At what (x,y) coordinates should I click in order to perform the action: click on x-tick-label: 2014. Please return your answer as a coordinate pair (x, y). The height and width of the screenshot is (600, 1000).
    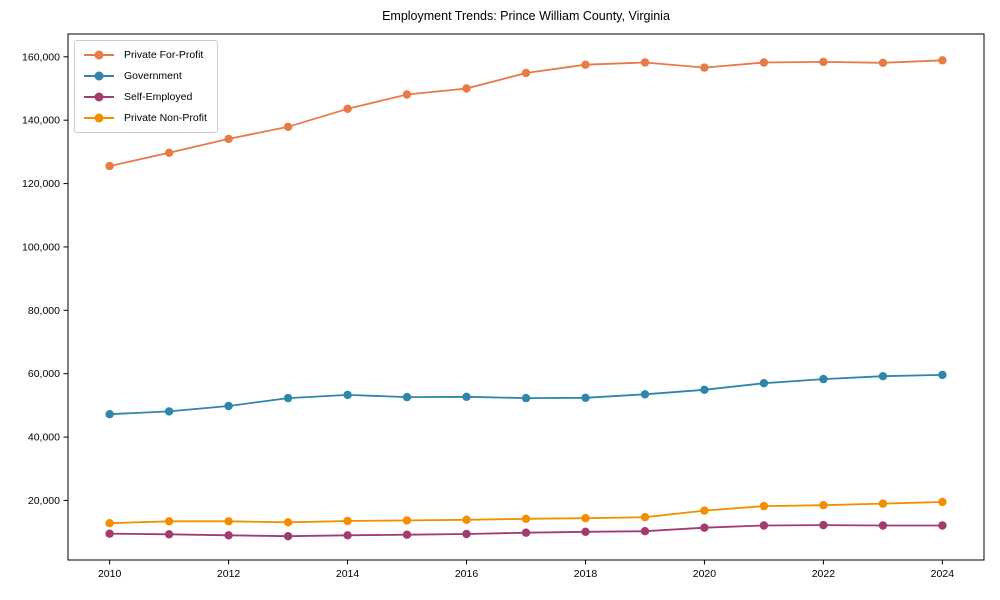
    Looking at the image, I should click on (348, 574).